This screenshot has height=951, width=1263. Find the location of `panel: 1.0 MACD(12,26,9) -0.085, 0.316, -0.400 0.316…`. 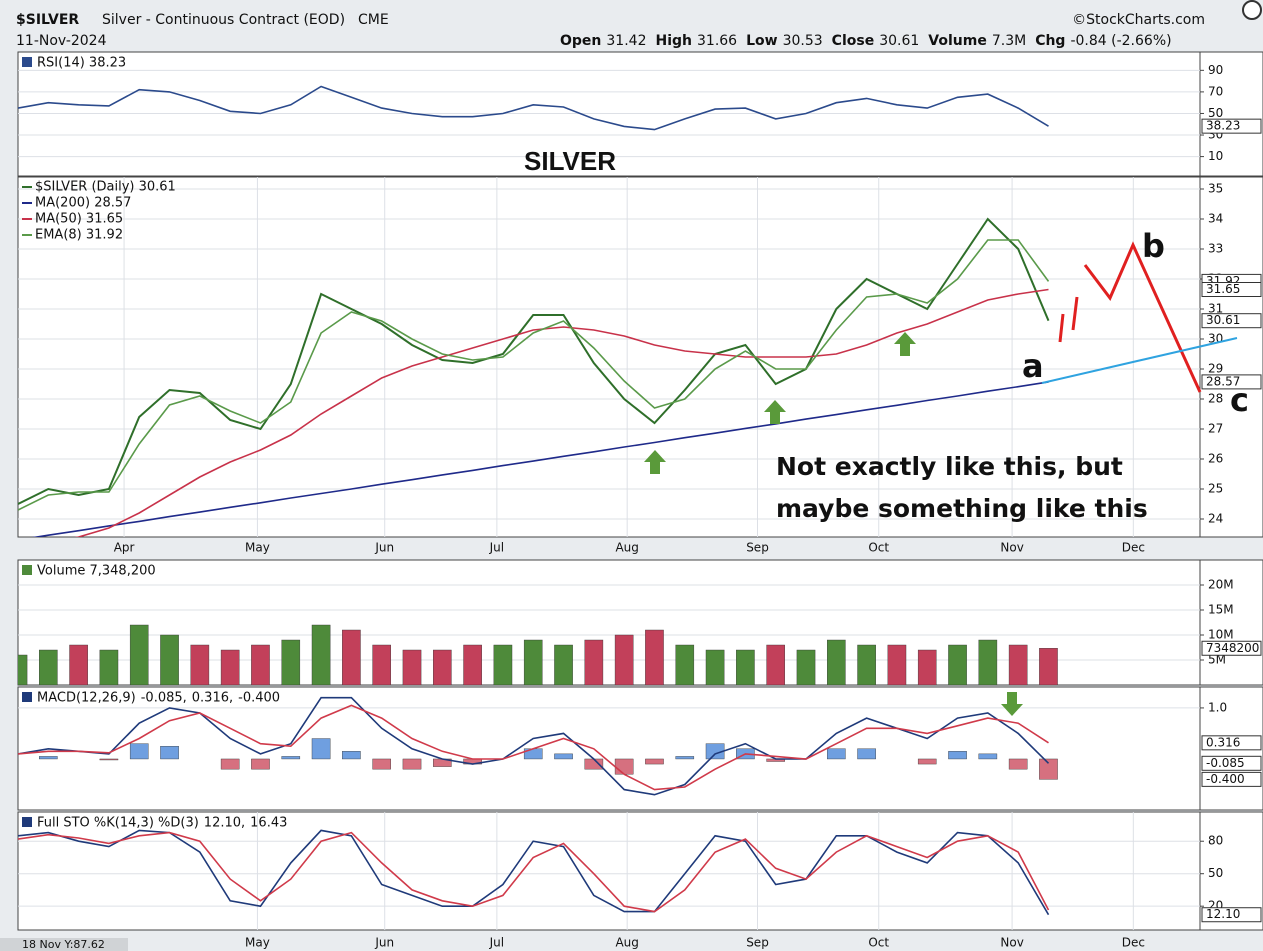

panel: 1.0 MACD(12,26,9) -0.085, 0.316, -0.400 0.316… is located at coordinates (640, 748).